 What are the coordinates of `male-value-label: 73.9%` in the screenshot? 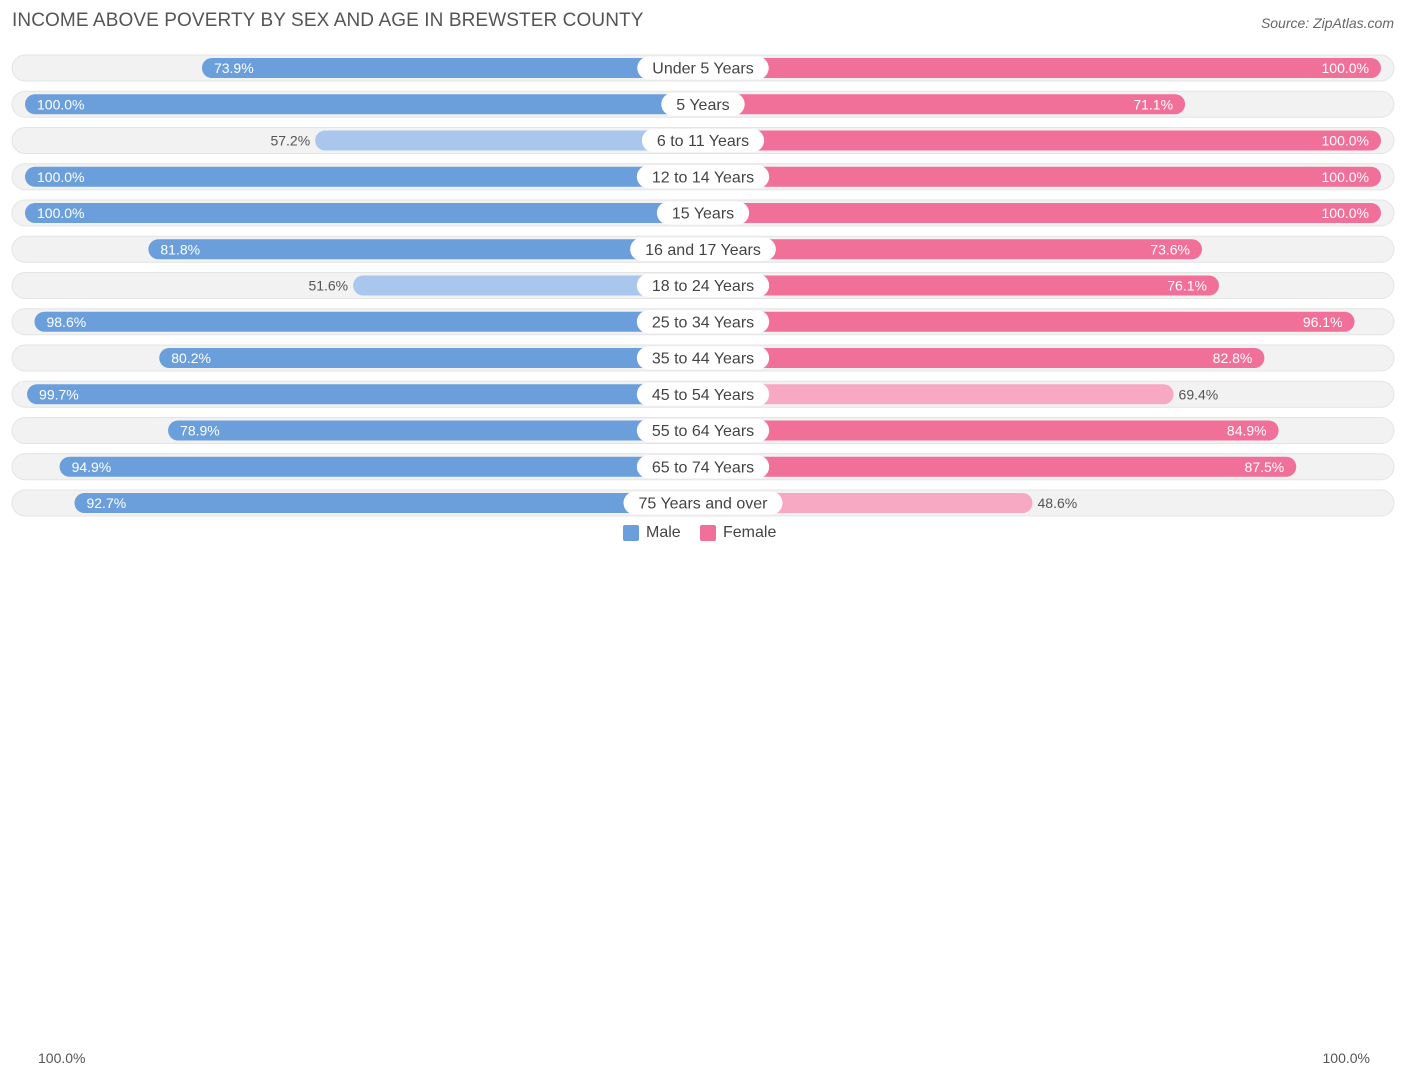 It's located at (234, 68).